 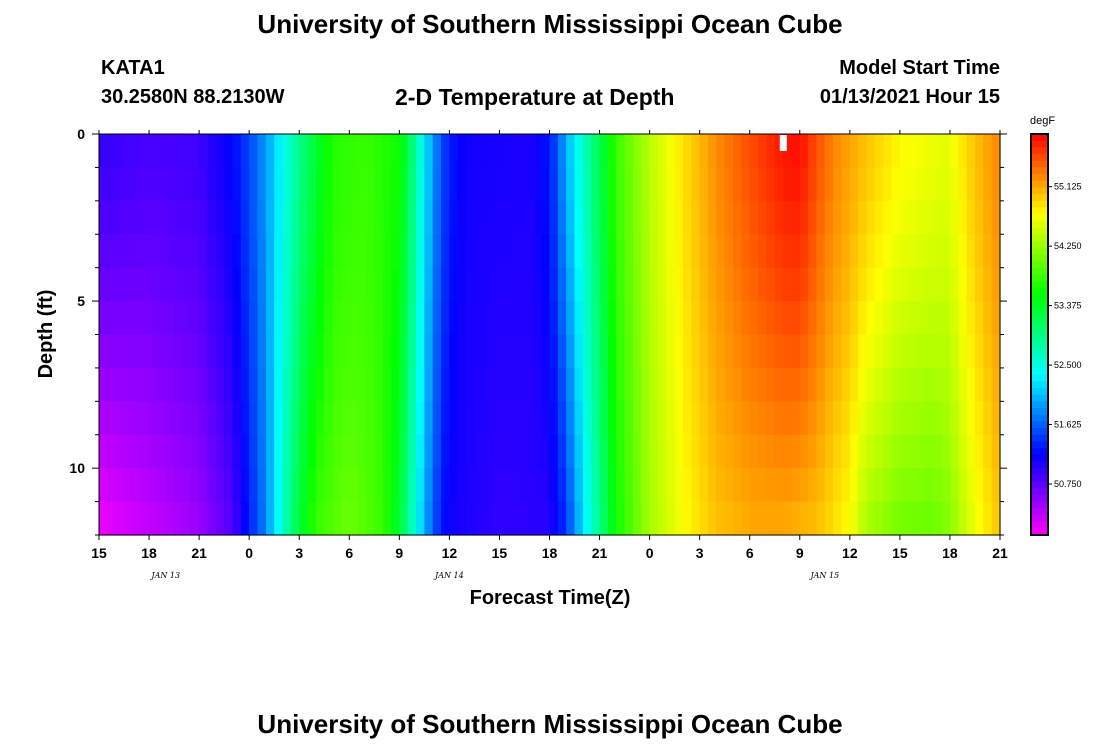 I want to click on colorbar-tick-label: 53.375, so click(x=1068, y=306).